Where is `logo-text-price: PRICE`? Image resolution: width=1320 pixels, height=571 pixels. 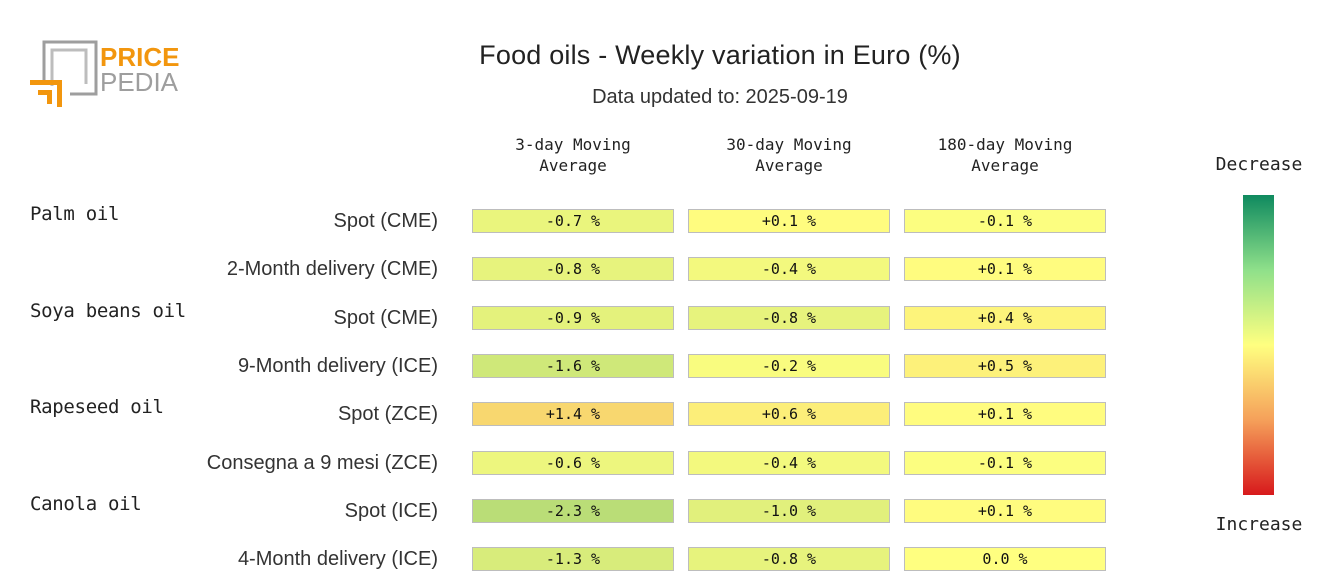
logo-text-price: PRICE is located at coordinates (139, 57).